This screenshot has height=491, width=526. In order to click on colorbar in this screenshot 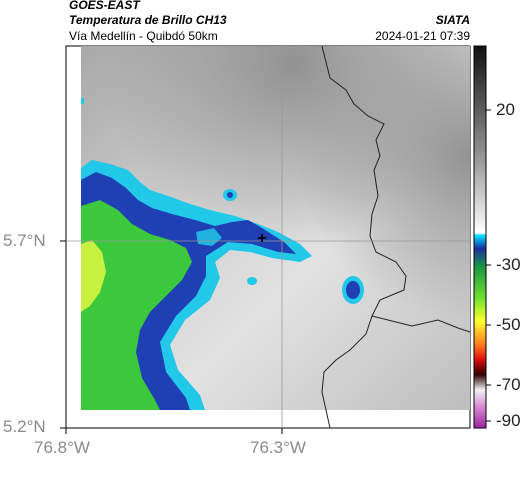, I will do `click(480, 237)`.